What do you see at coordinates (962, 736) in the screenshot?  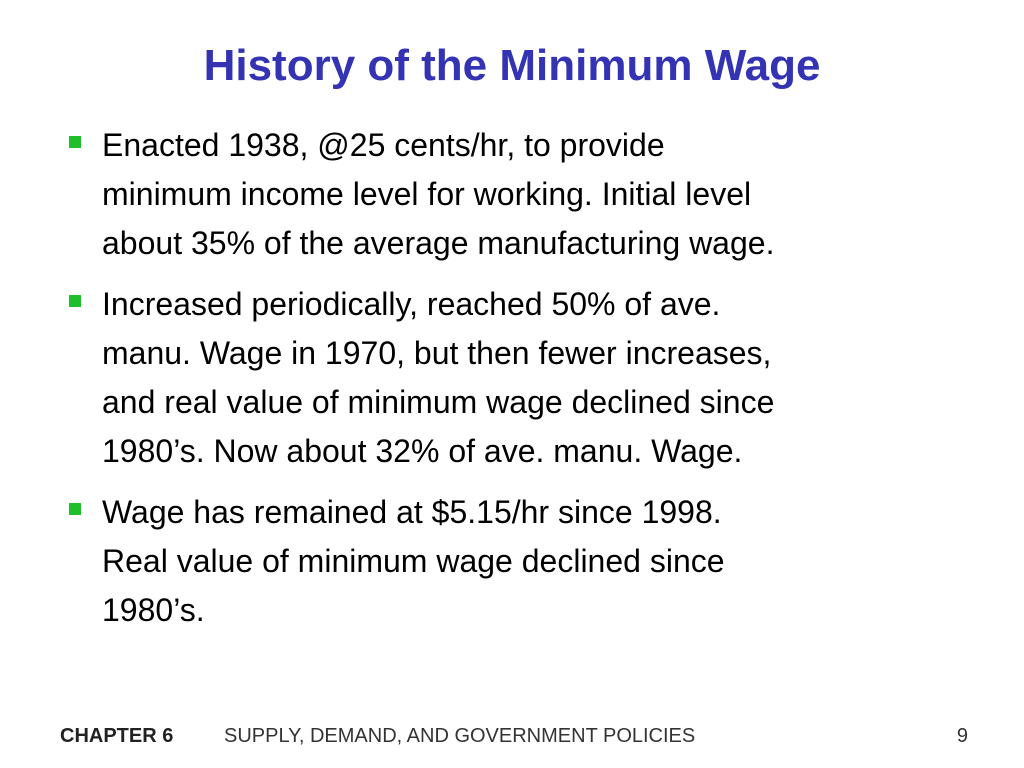 I see `page-number: 9` at bounding box center [962, 736].